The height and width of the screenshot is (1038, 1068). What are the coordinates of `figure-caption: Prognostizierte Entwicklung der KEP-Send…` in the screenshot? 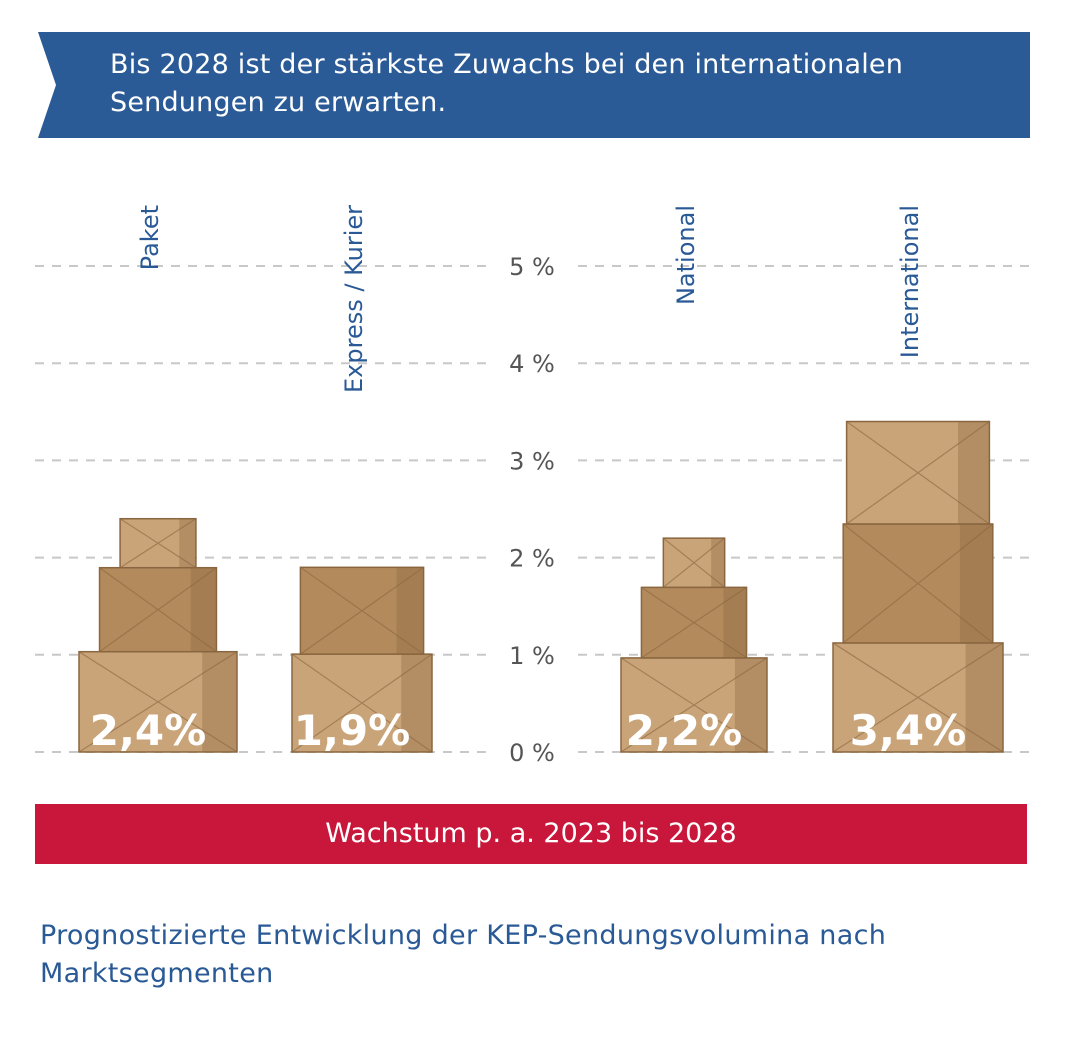 It's located at (540, 955).